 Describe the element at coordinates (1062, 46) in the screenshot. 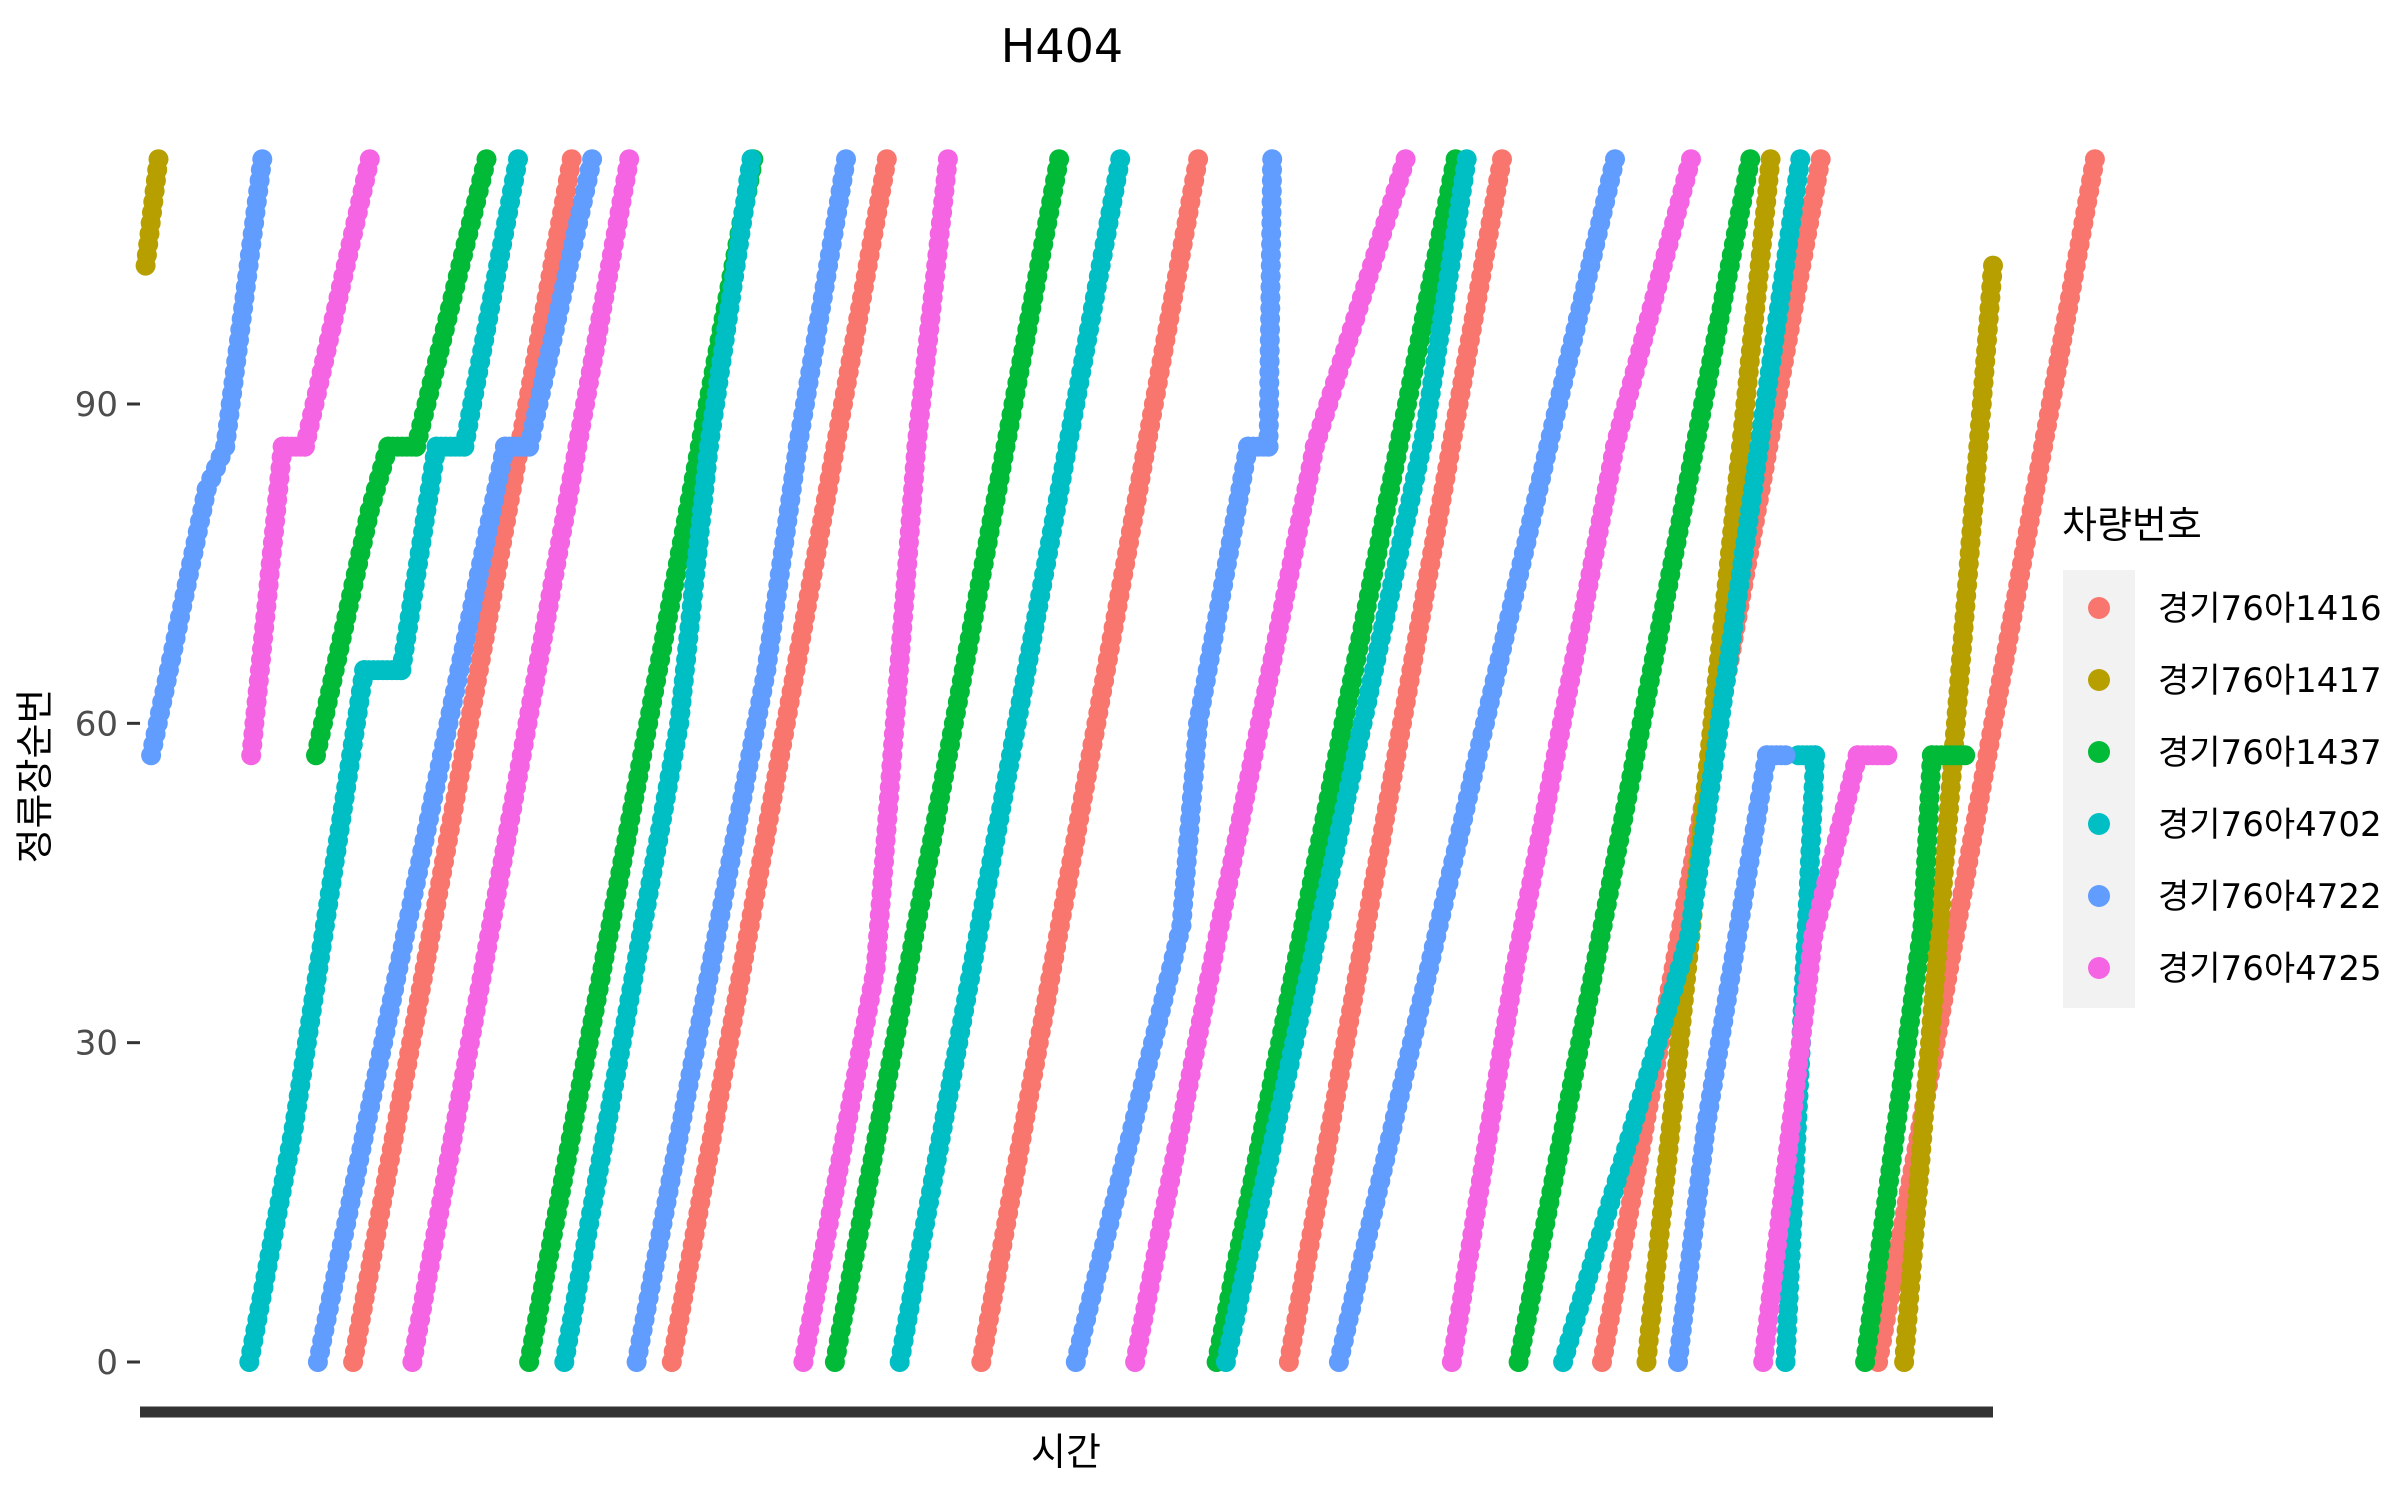

I see `chart-title: H404` at that location.